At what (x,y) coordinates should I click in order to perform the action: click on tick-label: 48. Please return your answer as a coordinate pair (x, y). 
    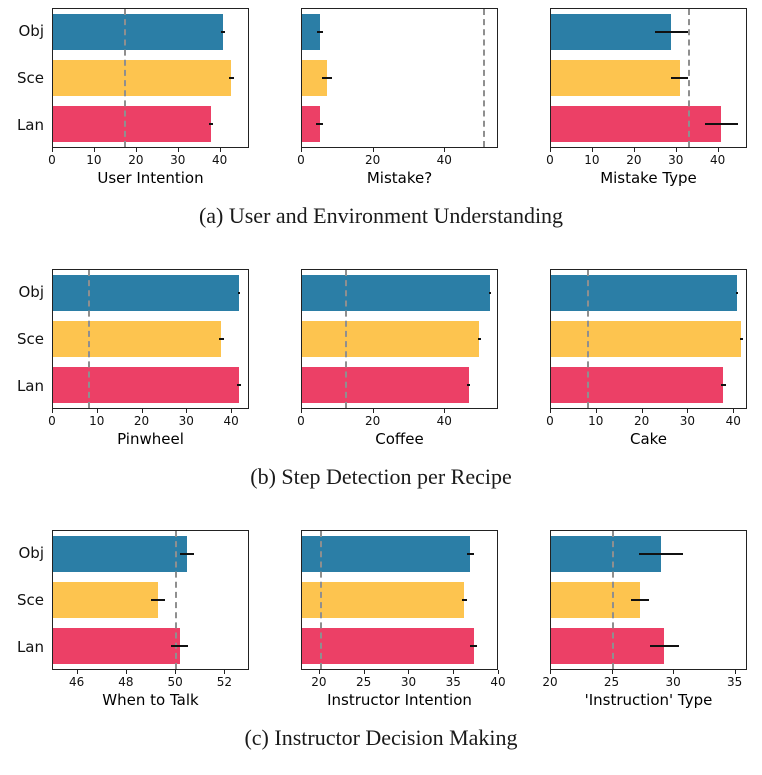
    Looking at the image, I should click on (126, 682).